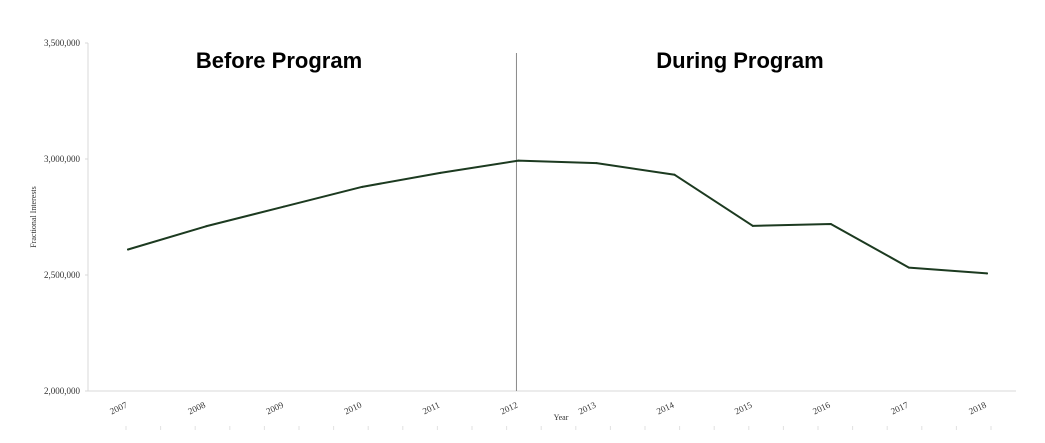 Image resolution: width=1045 pixels, height=443 pixels. What do you see at coordinates (665, 408) in the screenshot?
I see `x-tick-label: 2014` at bounding box center [665, 408].